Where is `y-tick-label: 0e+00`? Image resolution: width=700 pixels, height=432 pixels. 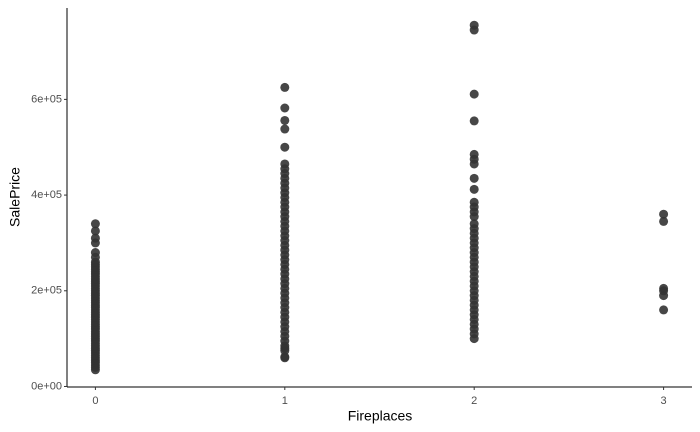 y-tick-label: 0e+00 is located at coordinates (46, 386).